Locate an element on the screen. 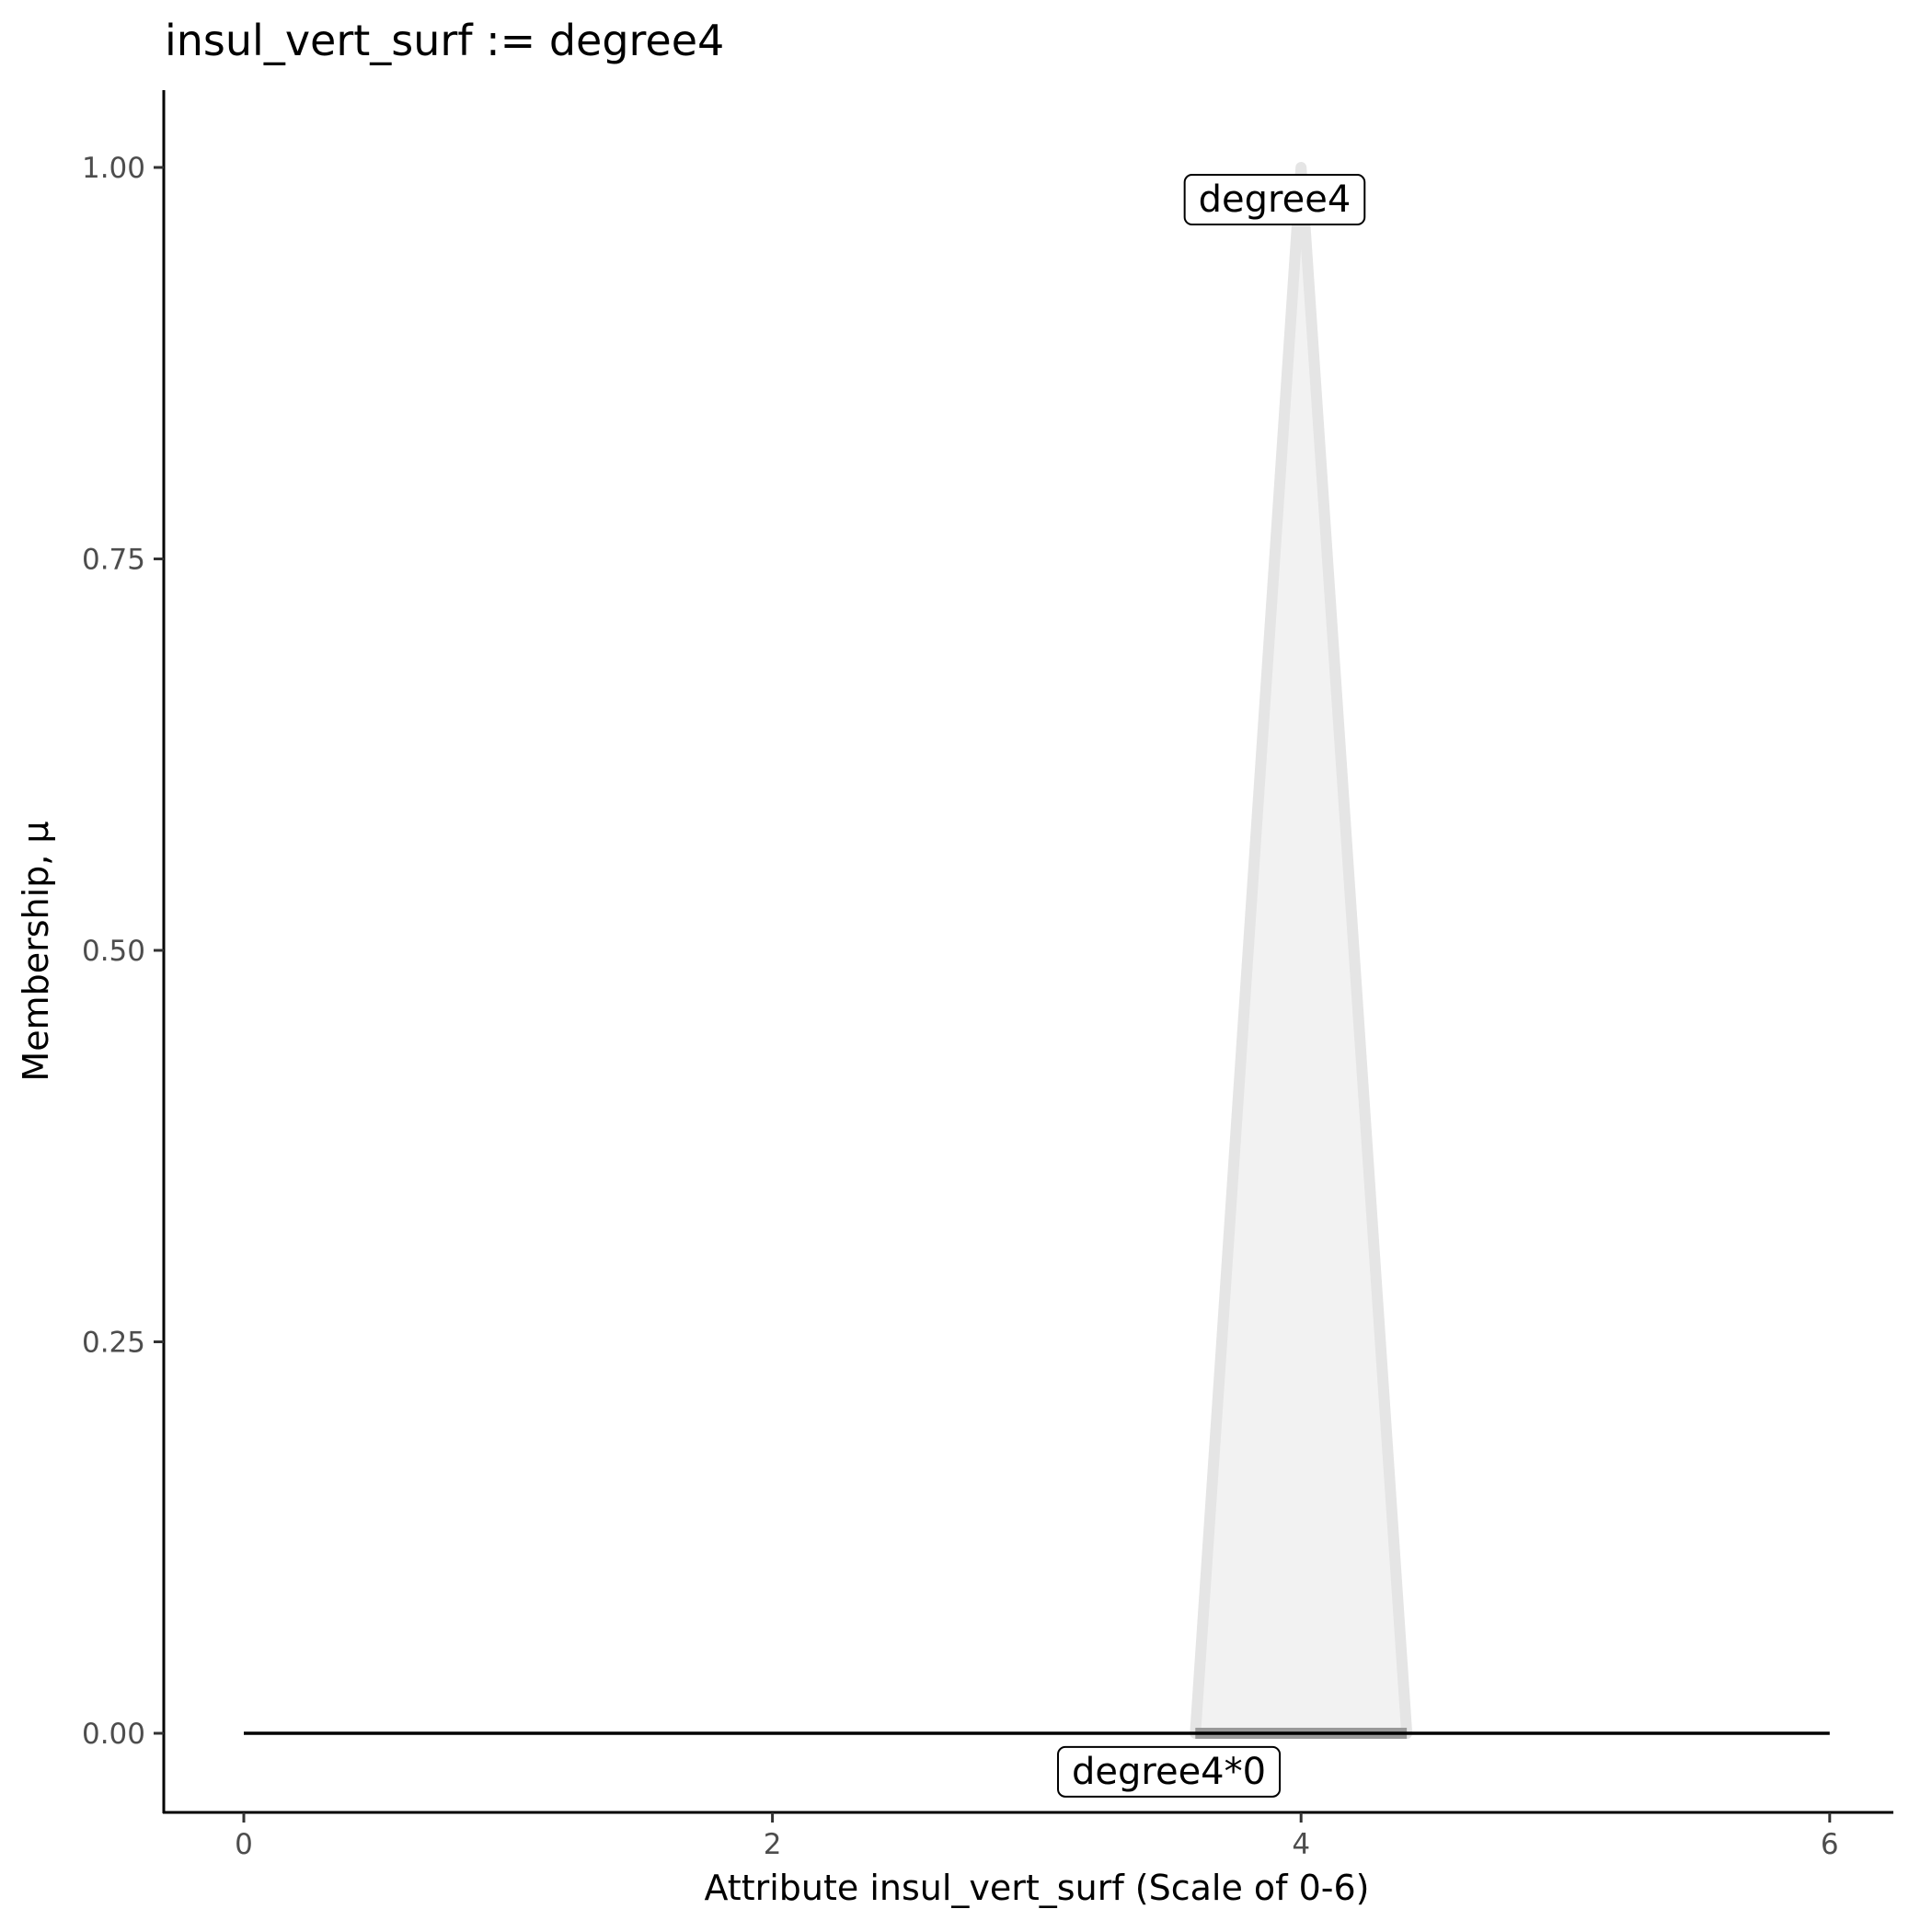 Image resolution: width=1932 pixels, height=1932 pixels. annotation-text: degree4 is located at coordinates (1275, 199).